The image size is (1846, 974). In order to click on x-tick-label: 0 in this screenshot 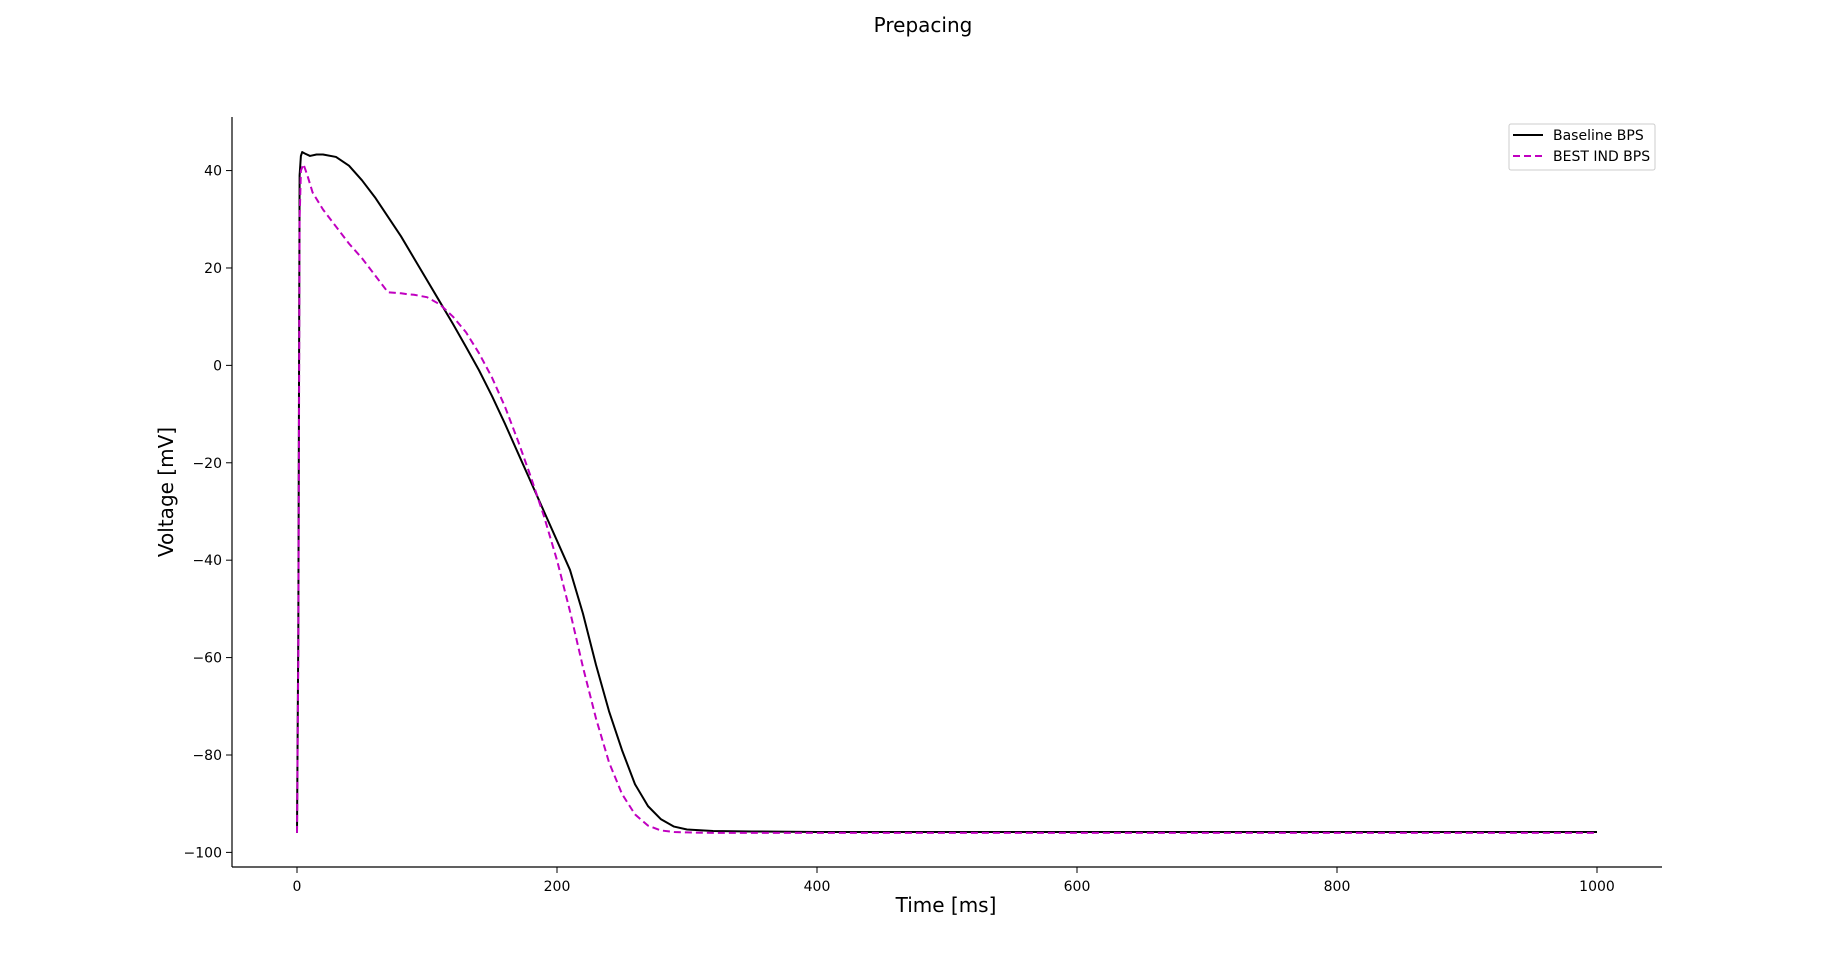, I will do `click(297, 887)`.